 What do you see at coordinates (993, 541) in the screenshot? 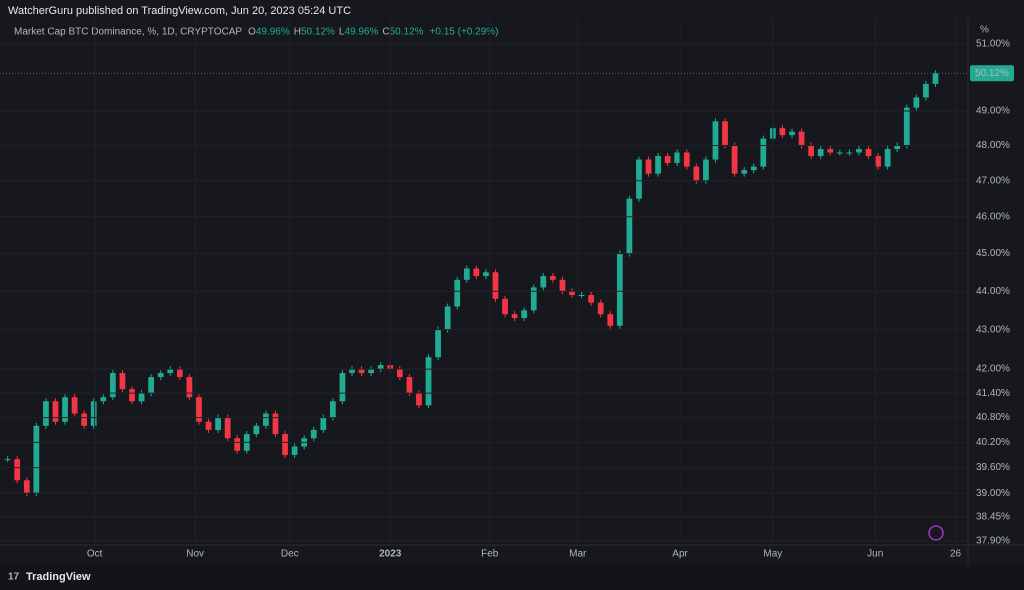
I see `y-tick-label: 37.90%` at bounding box center [993, 541].